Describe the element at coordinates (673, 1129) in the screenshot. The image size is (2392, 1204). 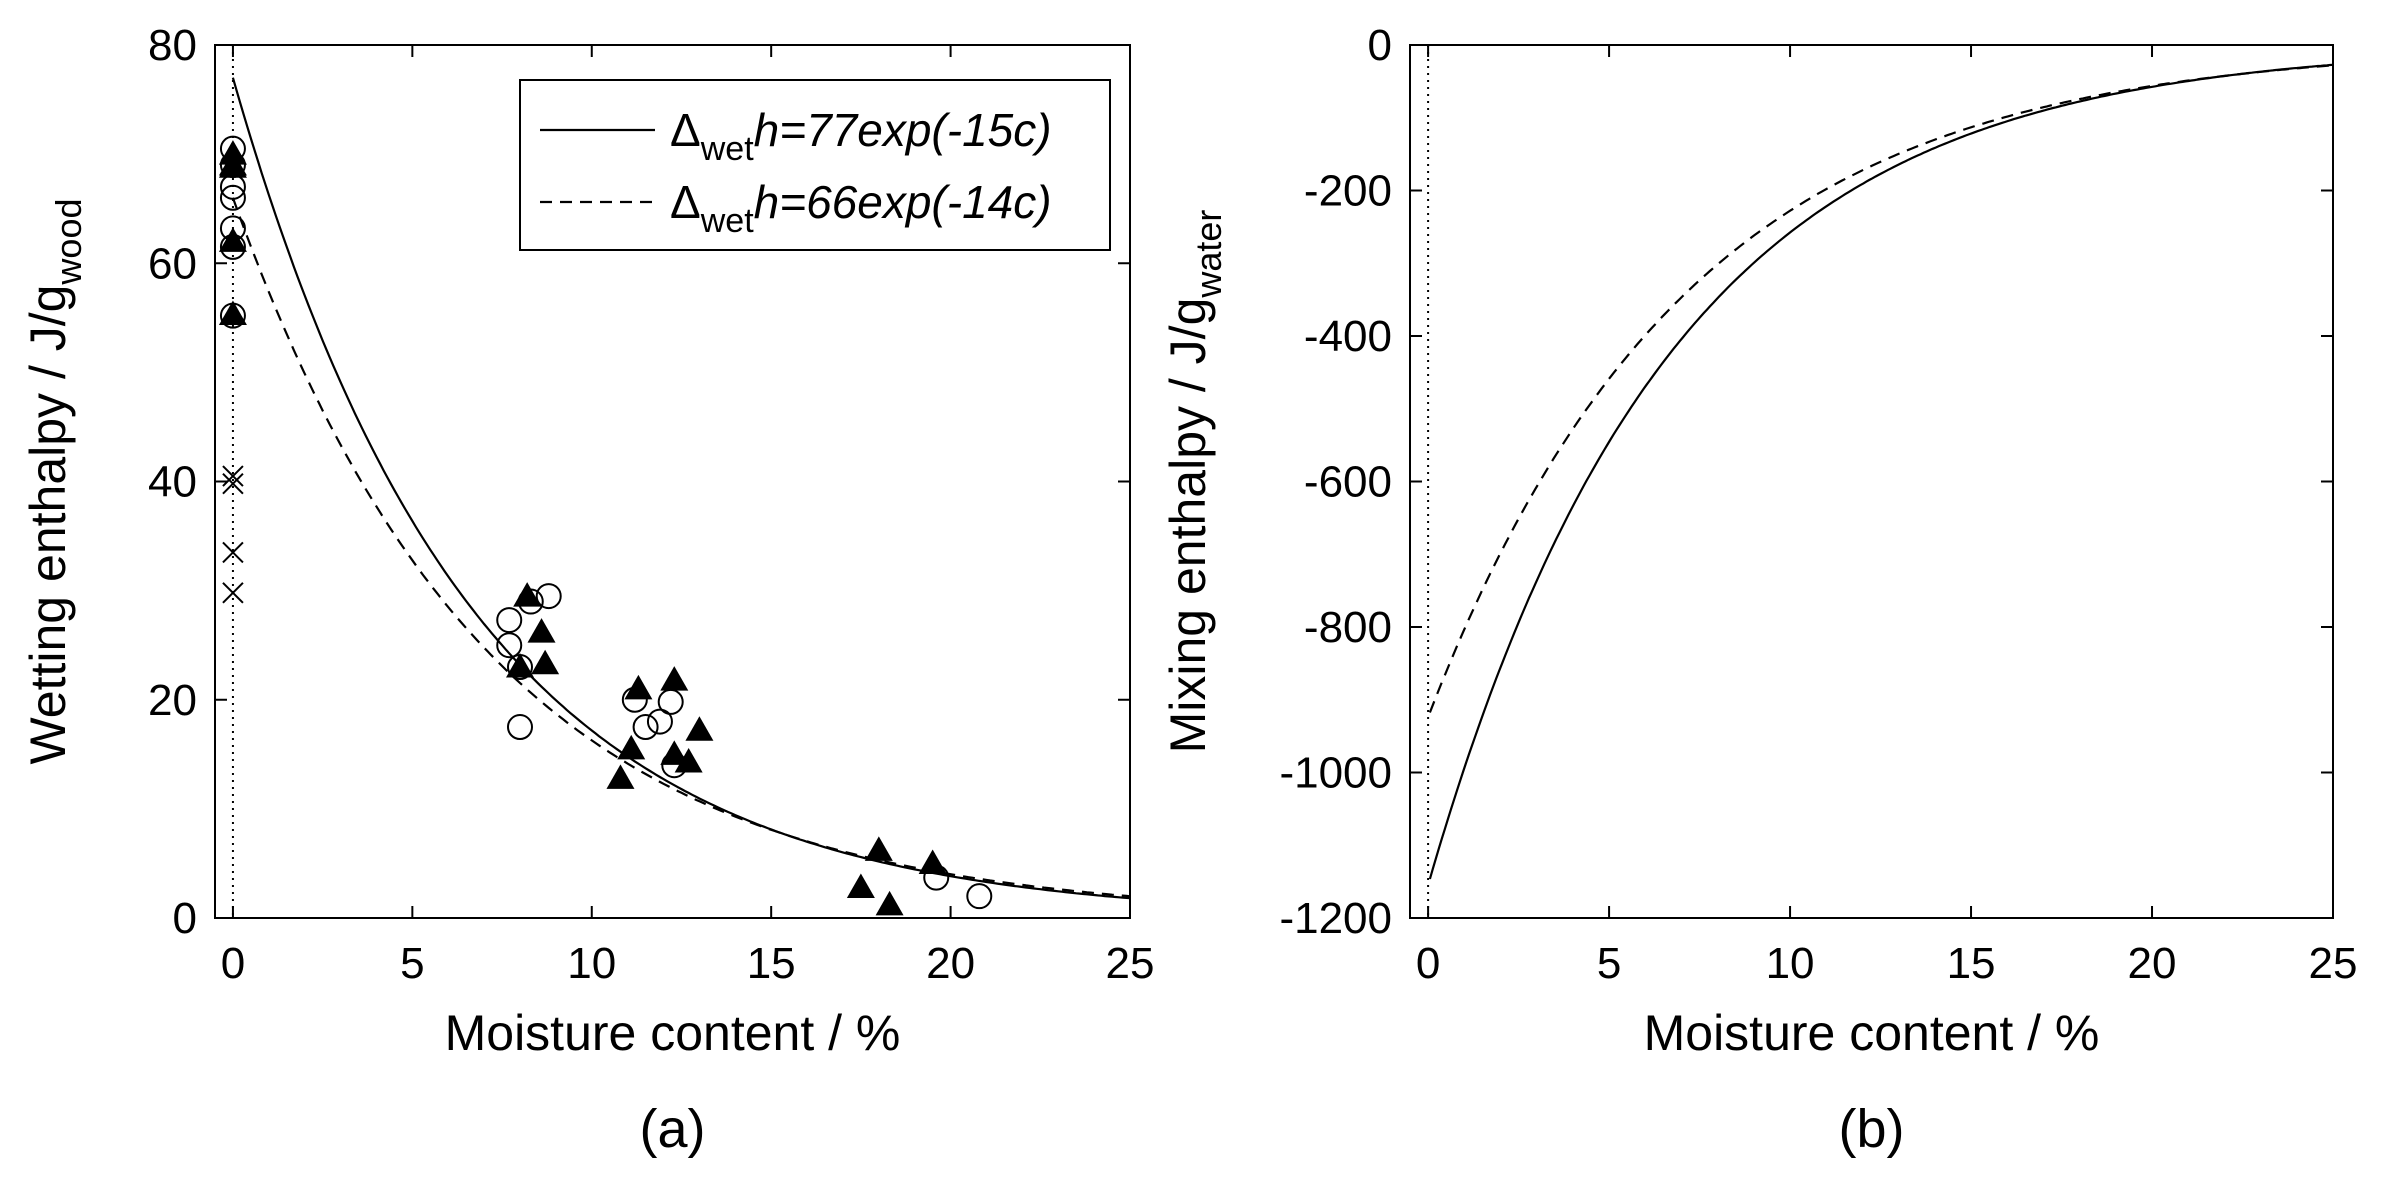
I see `panel-label: (a)` at that location.